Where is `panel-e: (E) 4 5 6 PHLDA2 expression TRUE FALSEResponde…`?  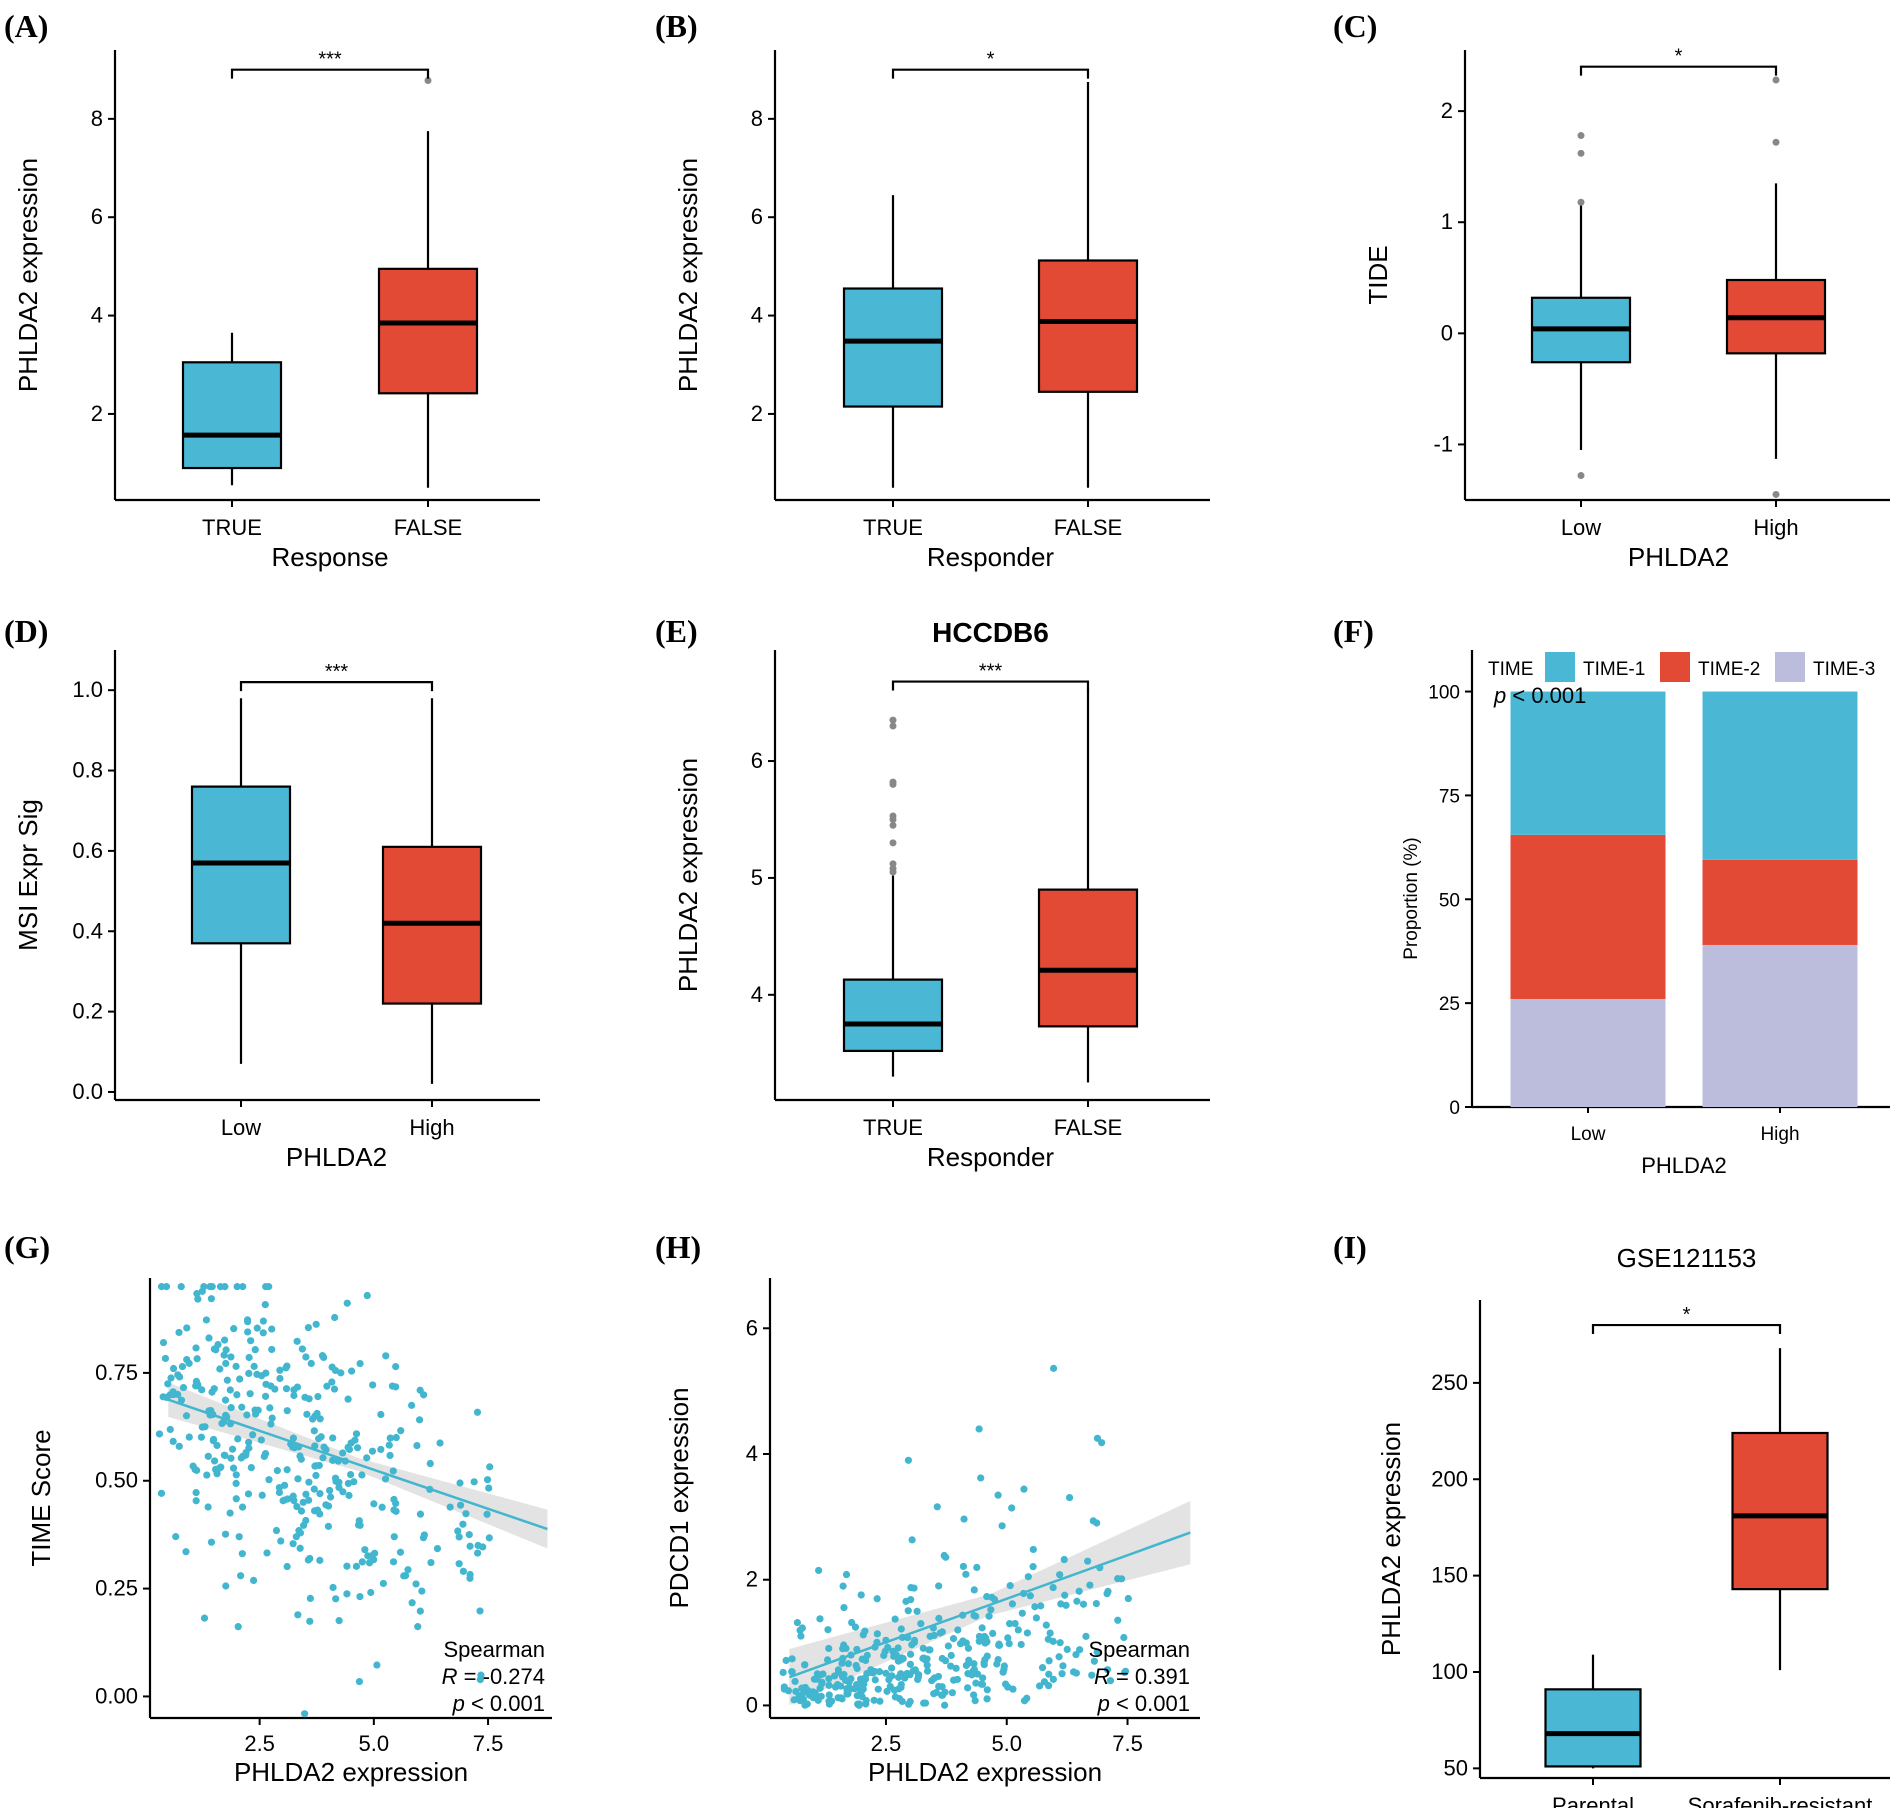
panel-e: (E) 4 5 6 PHLDA2 expression TRUE FALSEResponde… is located at coordinates (932, 892).